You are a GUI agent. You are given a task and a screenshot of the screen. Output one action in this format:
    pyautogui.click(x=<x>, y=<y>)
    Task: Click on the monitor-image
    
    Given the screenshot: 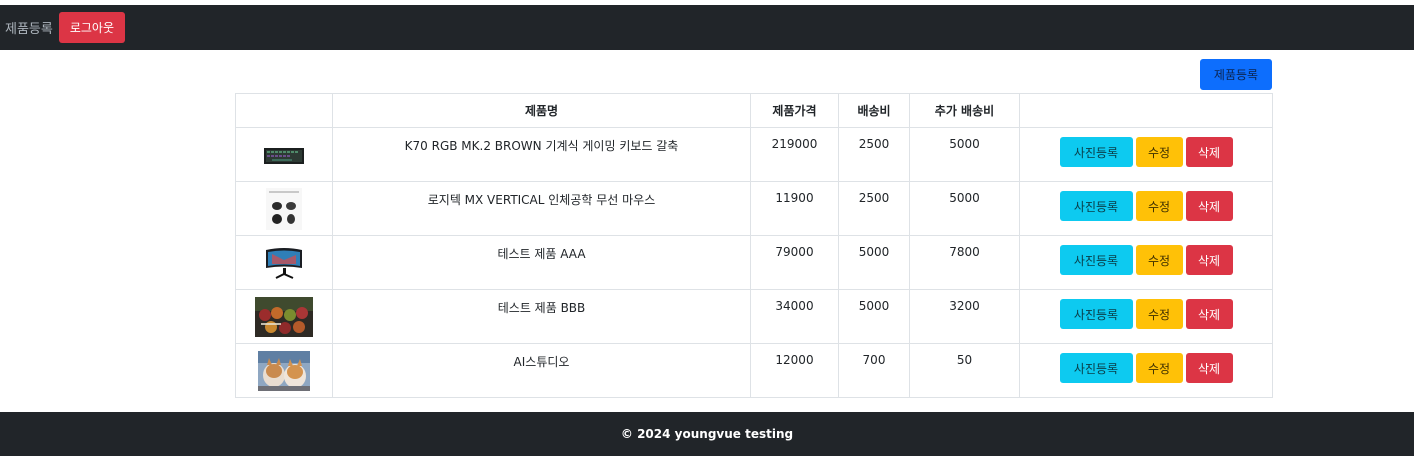 What is the action you would take?
    pyautogui.click(x=284, y=262)
    